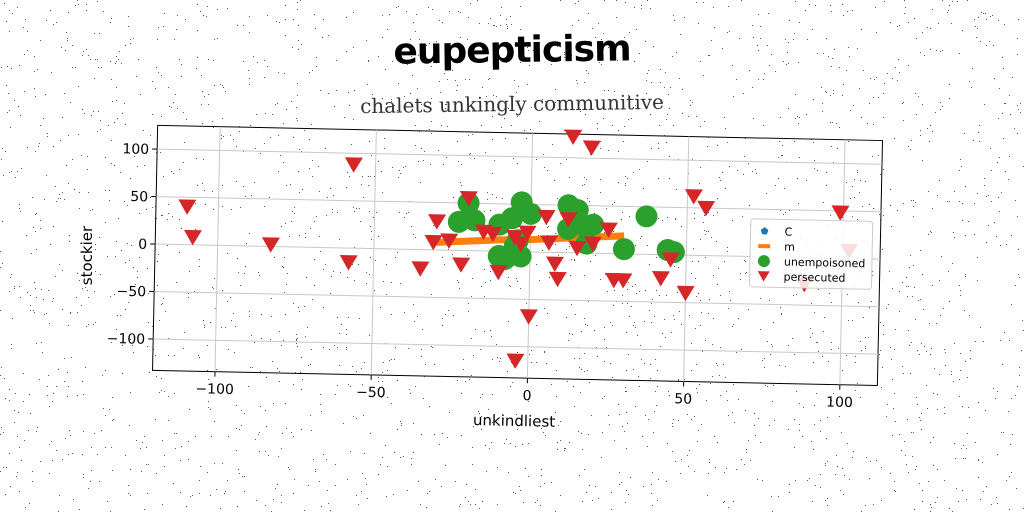  What do you see at coordinates (683, 399) in the screenshot?
I see `x-tick-label: 50` at bounding box center [683, 399].